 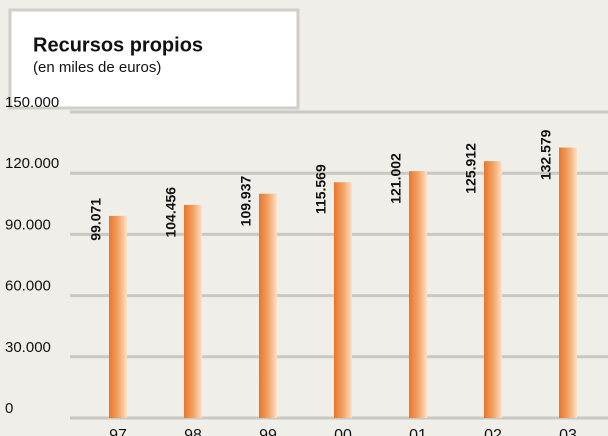 What do you see at coordinates (118, 431) in the screenshot?
I see `x-tick-label: 97` at bounding box center [118, 431].